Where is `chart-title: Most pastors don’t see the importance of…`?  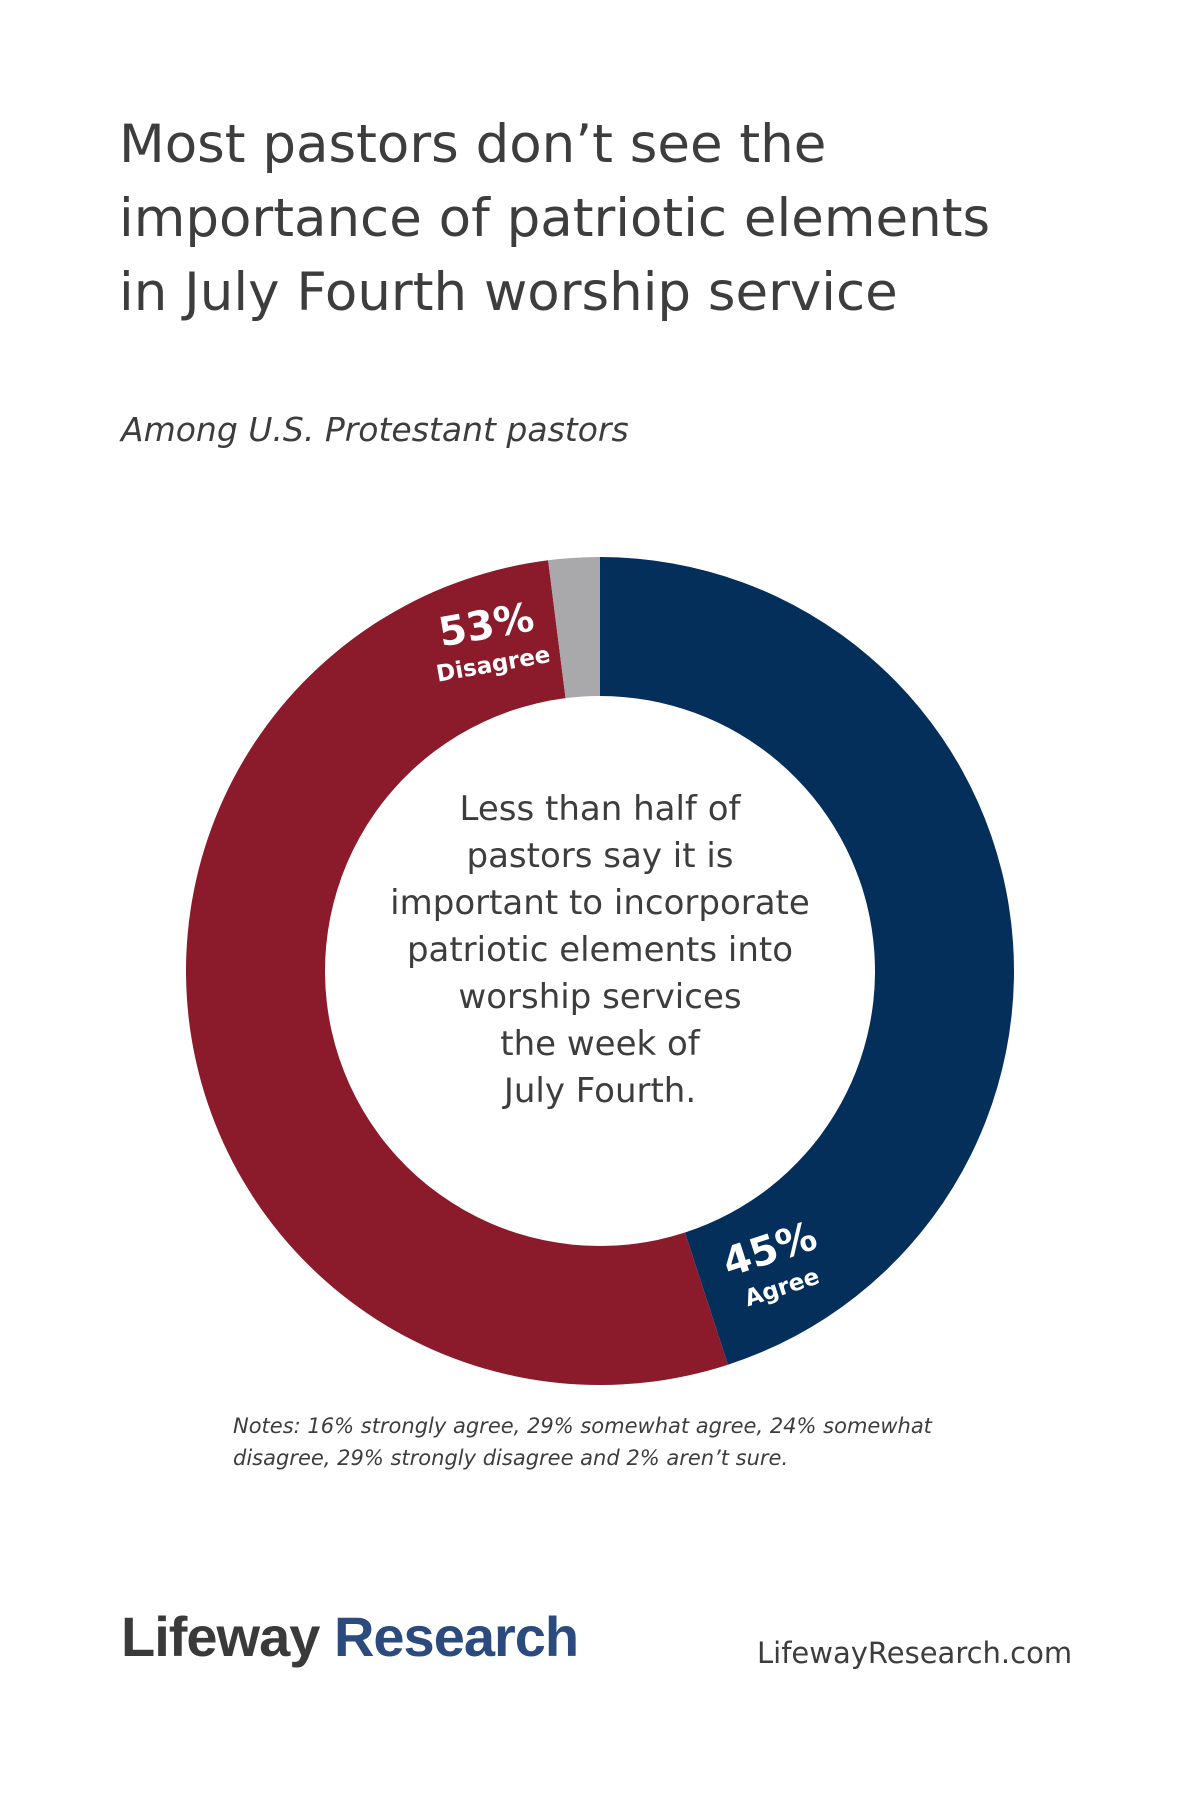 chart-title: Most pastors don’t see the importance of… is located at coordinates (555, 218).